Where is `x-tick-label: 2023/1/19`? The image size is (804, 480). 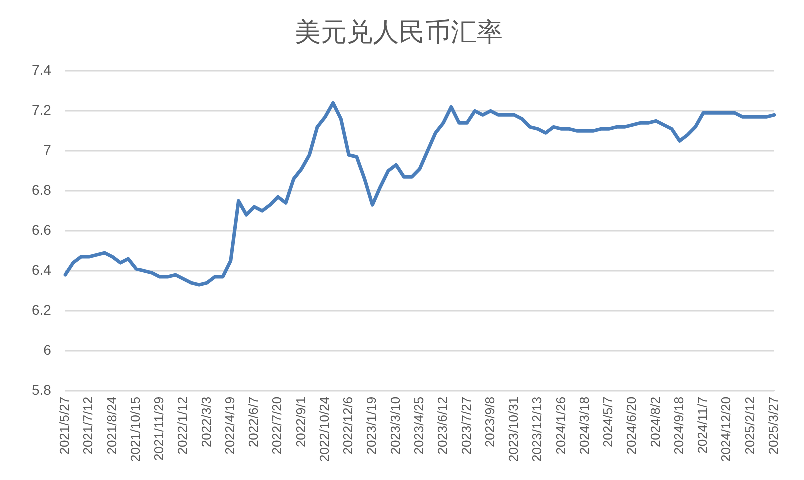 x-tick-label: 2023/1/19 is located at coordinates (372, 425).